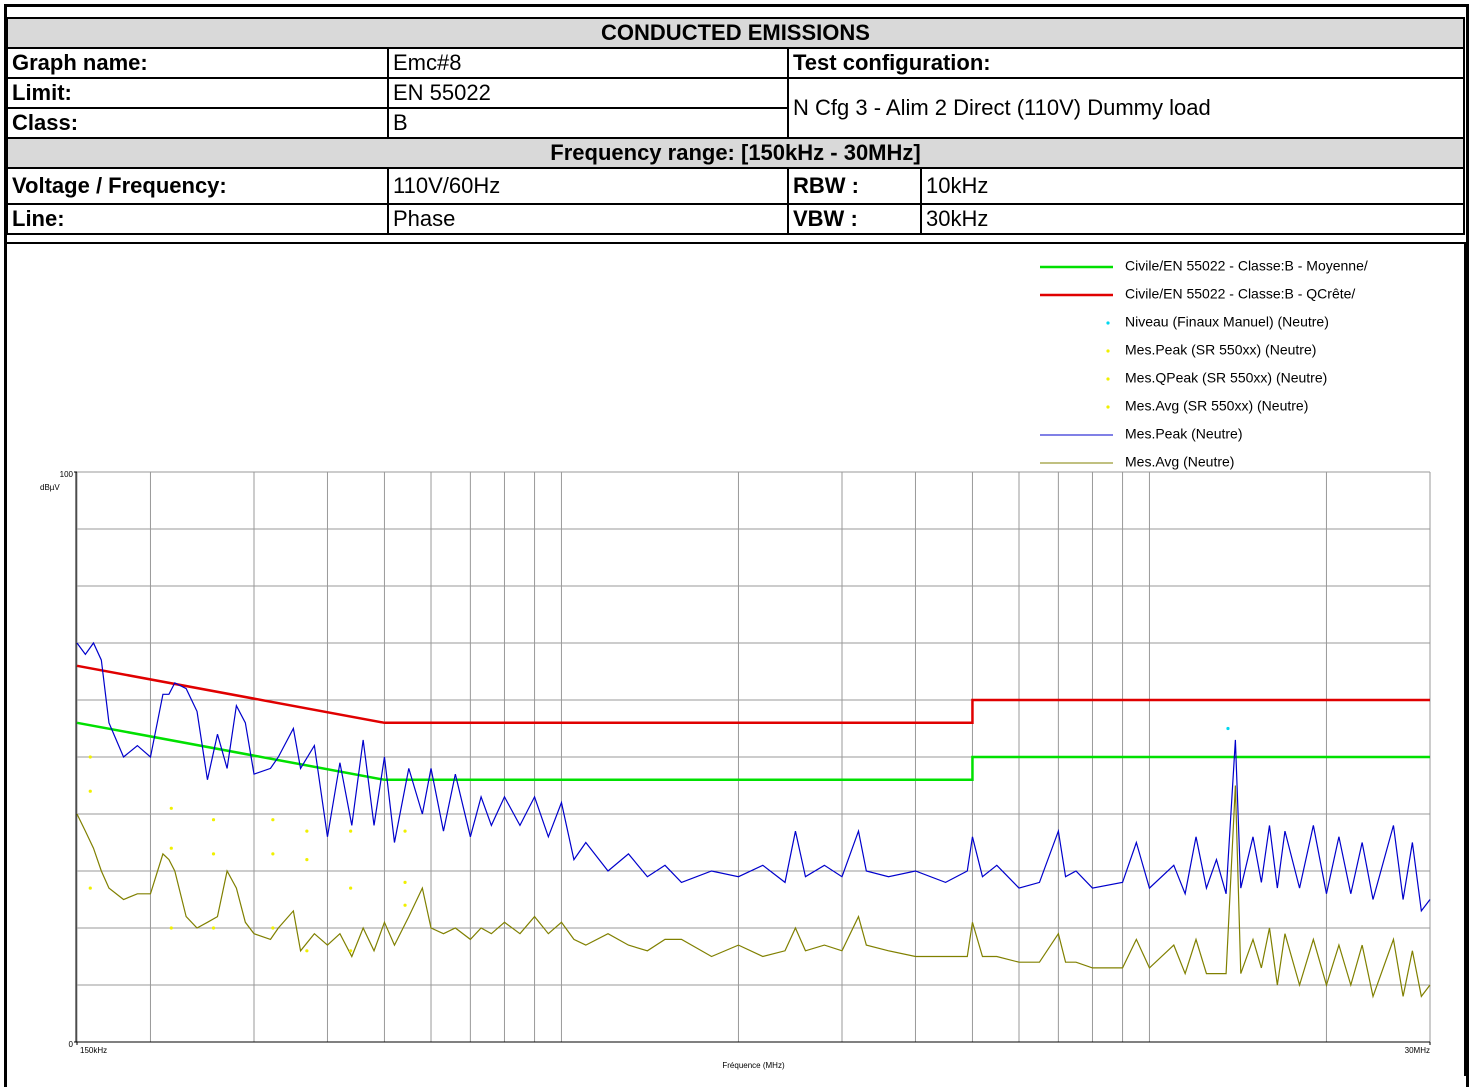 The image size is (1472, 1087). Describe the element at coordinates (588, 123) in the screenshot. I see `value: B` at that location.